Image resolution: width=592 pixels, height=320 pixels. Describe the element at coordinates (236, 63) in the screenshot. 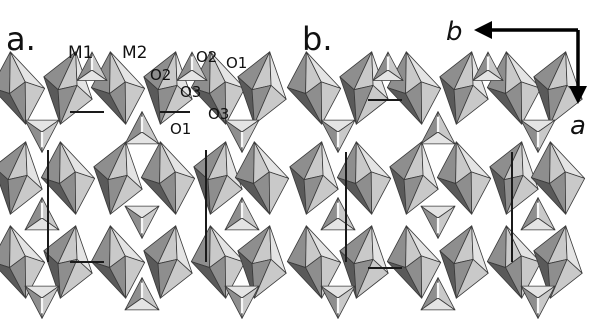

I see `site-label-o1-top: O1` at that location.